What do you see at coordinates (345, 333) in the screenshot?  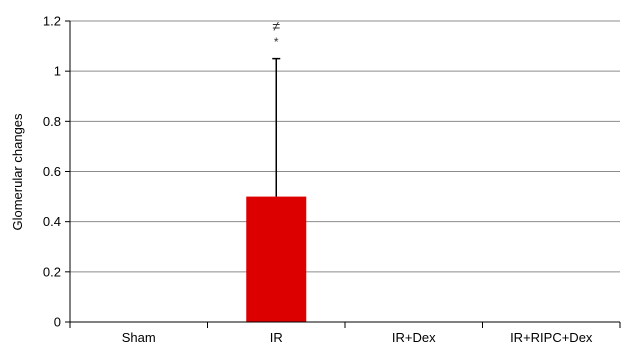 I see `x-tick-labels: Sham IR IR+Dex IR+RIPC+Dex` at bounding box center [345, 333].